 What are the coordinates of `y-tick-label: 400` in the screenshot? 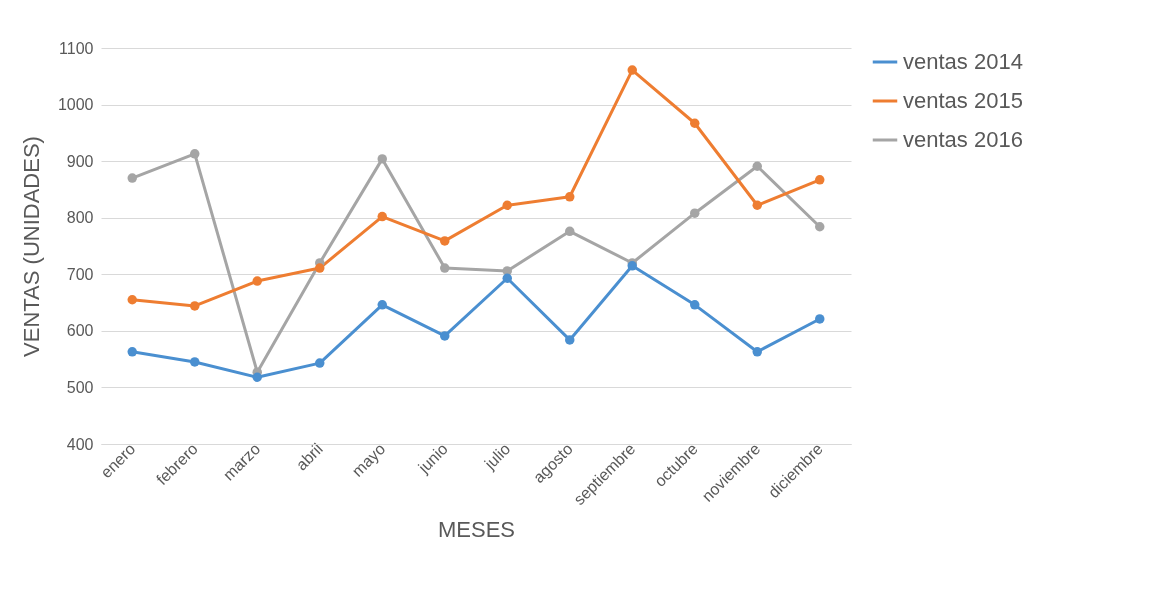 It's located at (80, 444).